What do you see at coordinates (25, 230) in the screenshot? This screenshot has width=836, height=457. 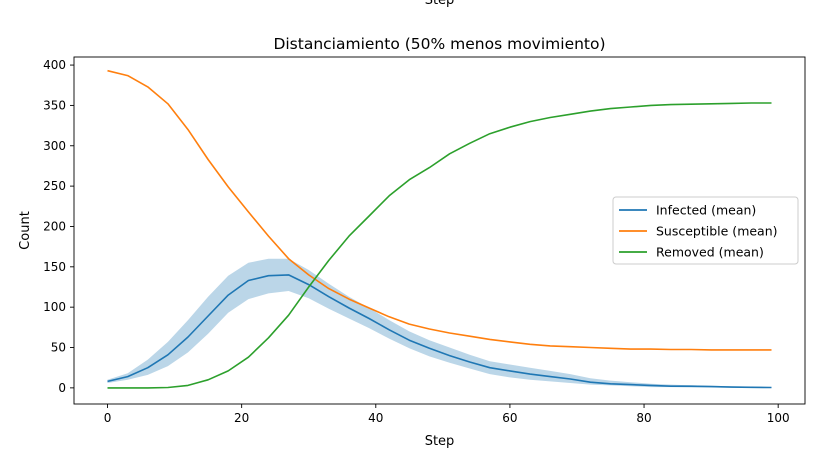 I see `y-axis-label: Count` at bounding box center [25, 230].